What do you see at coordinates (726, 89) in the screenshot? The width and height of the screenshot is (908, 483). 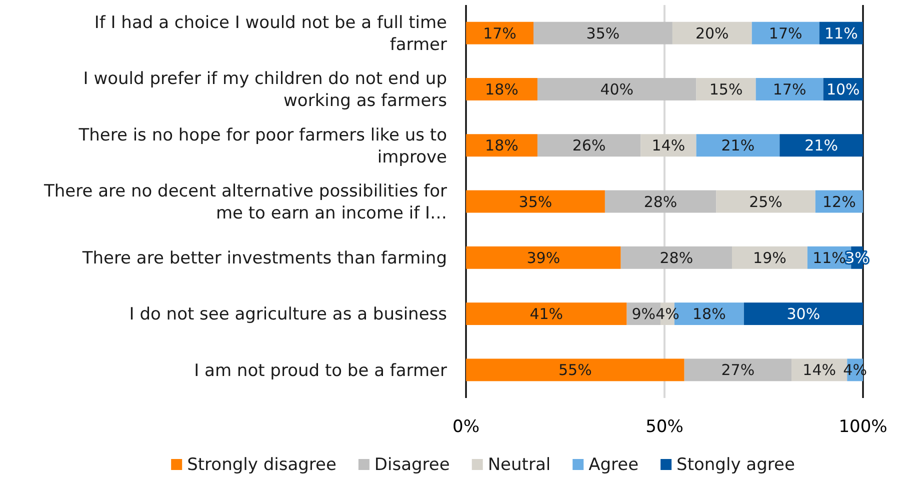 I see `data-label: 15%` at bounding box center [726, 89].